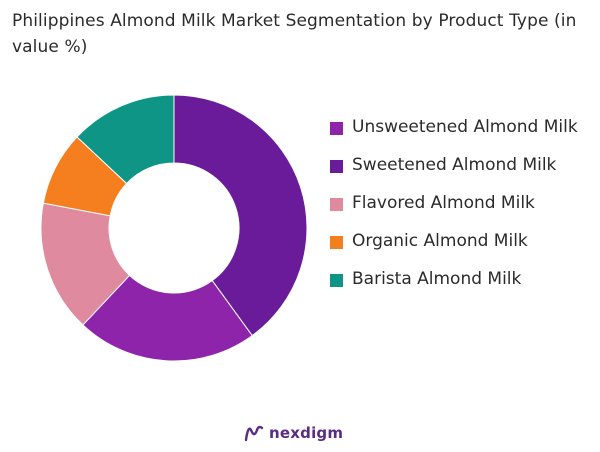 This screenshot has width=600, height=452. Describe the element at coordinates (167, 318) in the screenshot. I see `slice-sweetened` at that location.